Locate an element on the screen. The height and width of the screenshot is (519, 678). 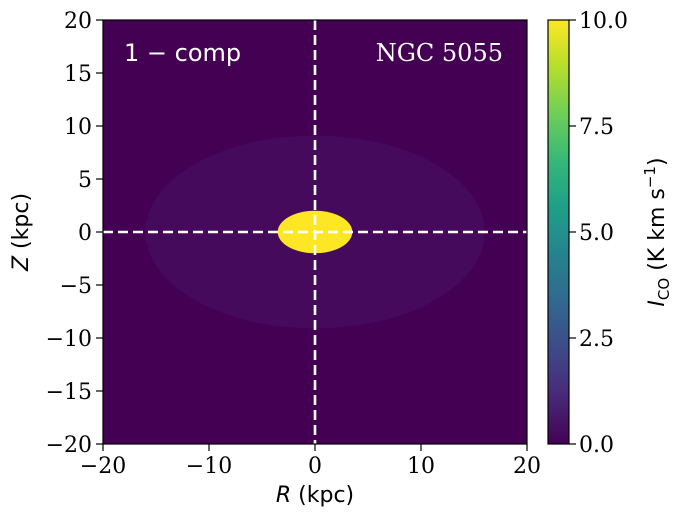
x-tick-label: −20 is located at coordinates (103, 466).